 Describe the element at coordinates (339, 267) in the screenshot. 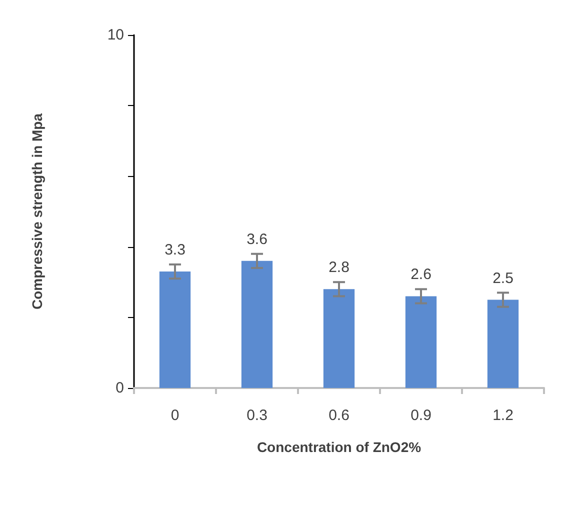

I see `data-label: 2.8` at that location.